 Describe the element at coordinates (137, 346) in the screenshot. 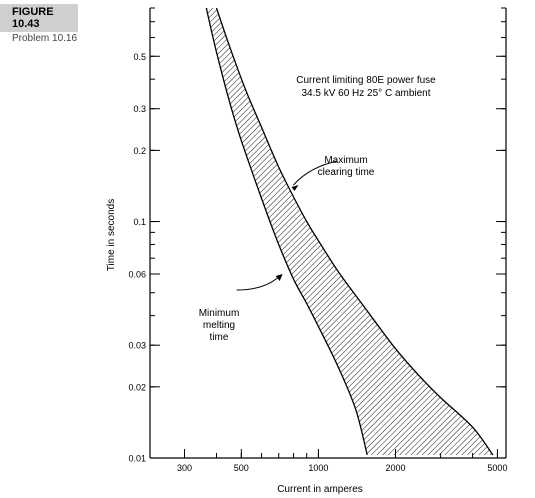

I see `y-tick-label: 0.03` at that location.